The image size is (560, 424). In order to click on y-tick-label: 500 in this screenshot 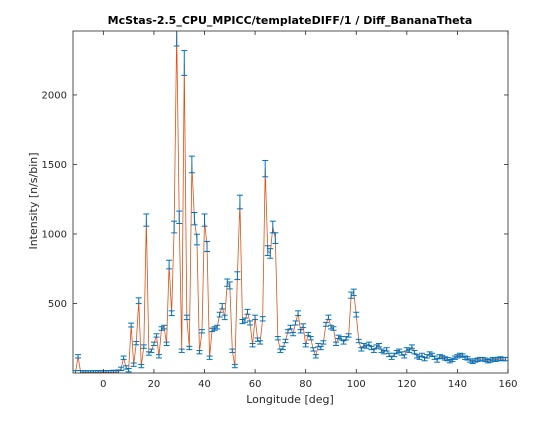, I will do `click(57, 304)`.